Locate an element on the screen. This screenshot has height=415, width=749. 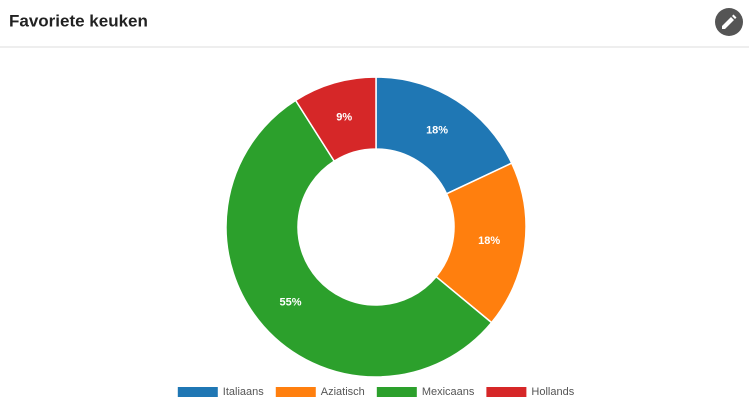
legend-label: Mexicaans is located at coordinates (448, 392).